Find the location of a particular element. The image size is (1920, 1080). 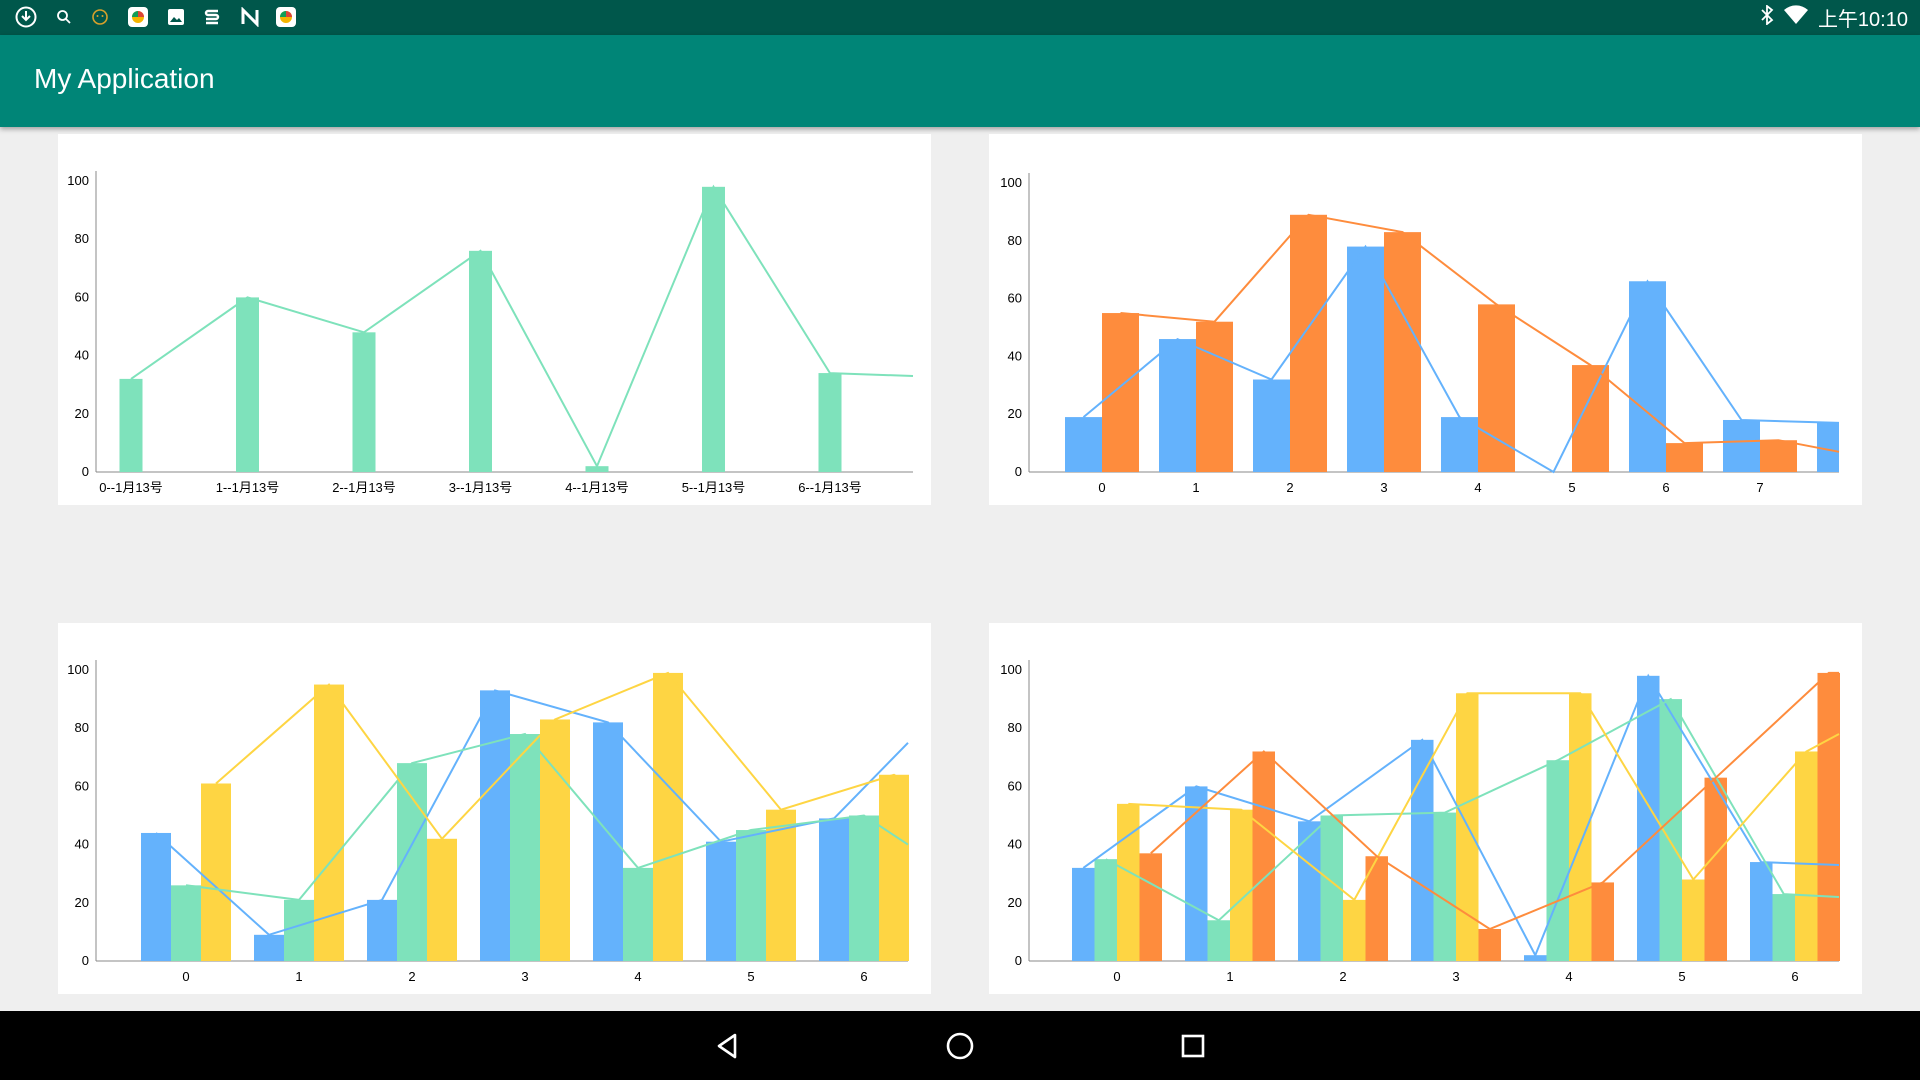

face-icon is located at coordinates (100, 17).